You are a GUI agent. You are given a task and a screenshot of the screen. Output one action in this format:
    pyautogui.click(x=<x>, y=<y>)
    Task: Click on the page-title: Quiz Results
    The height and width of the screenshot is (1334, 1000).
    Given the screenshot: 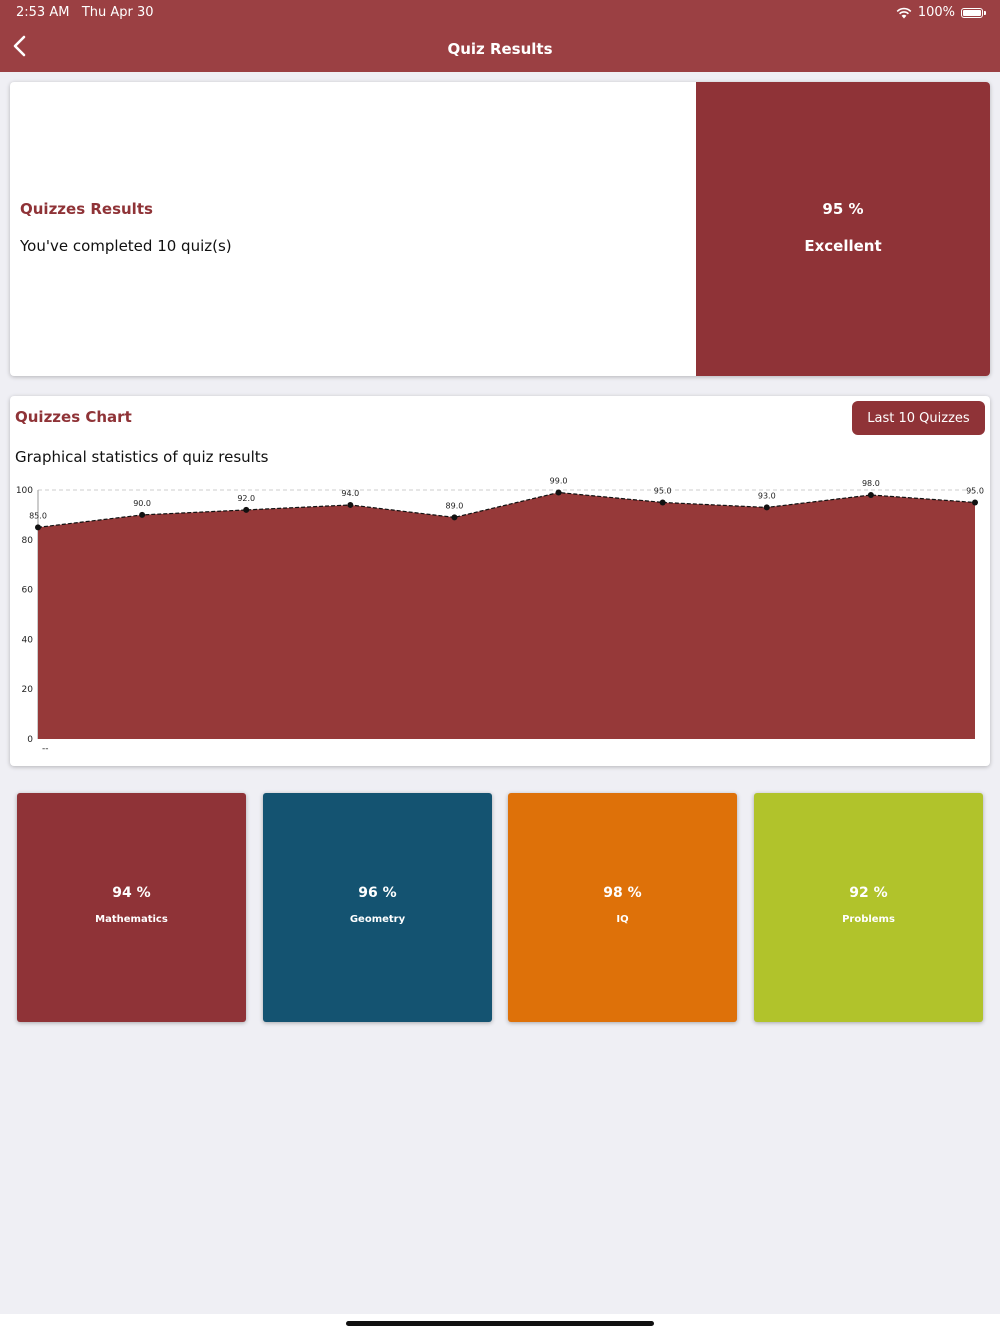 What is the action you would take?
    pyautogui.click(x=500, y=49)
    